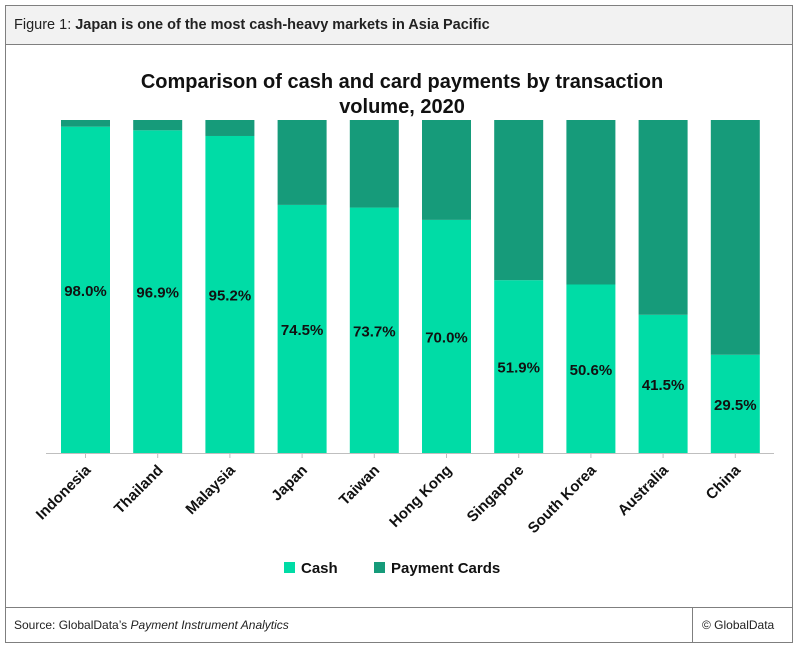 Image resolution: width=800 pixels, height=653 pixels. Describe the element at coordinates (644, 490) in the screenshot. I see `category-label: Australia` at that location.